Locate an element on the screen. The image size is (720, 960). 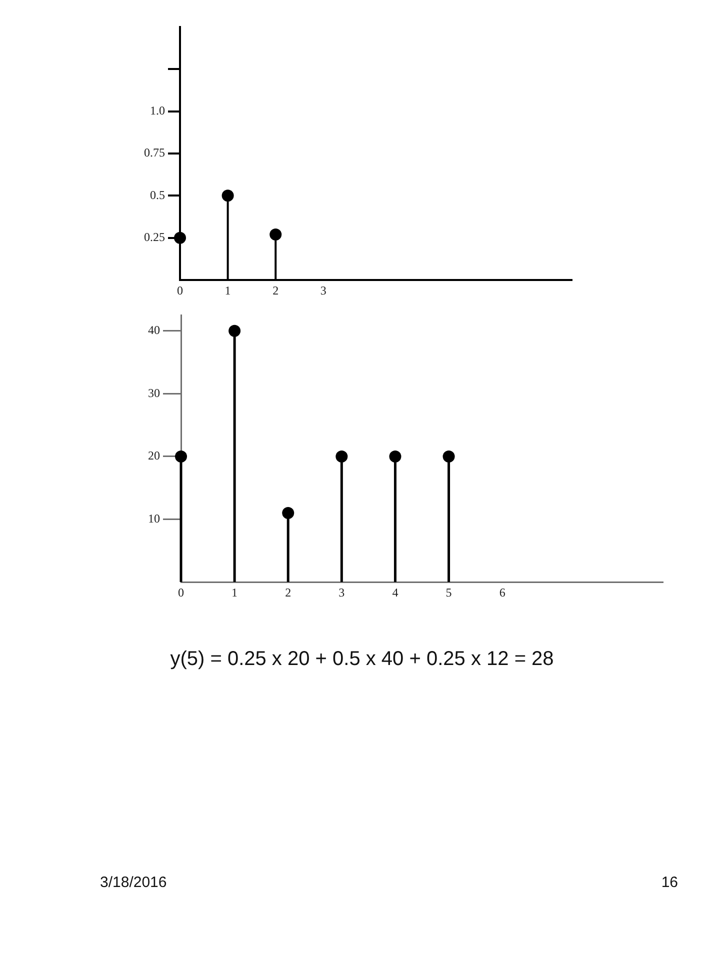
y-tick-label: 40 is located at coordinates (154, 330).